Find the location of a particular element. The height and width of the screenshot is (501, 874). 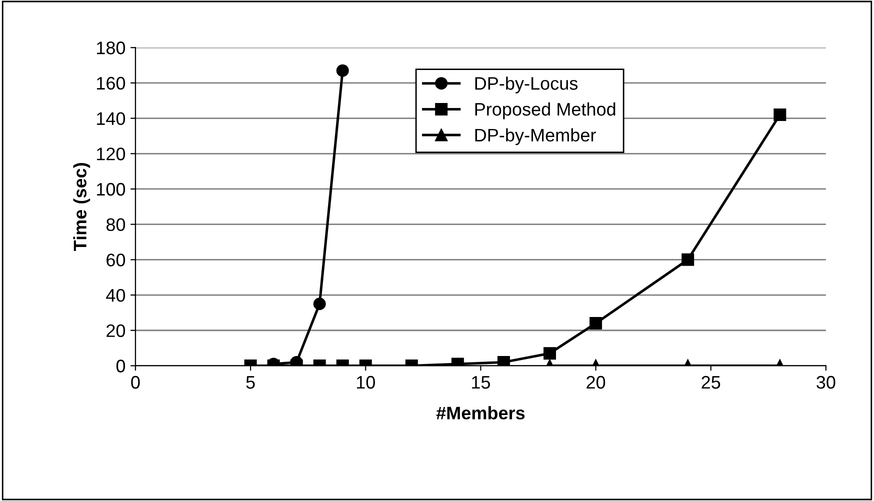

legend-label: DP-by-Member is located at coordinates (535, 137).